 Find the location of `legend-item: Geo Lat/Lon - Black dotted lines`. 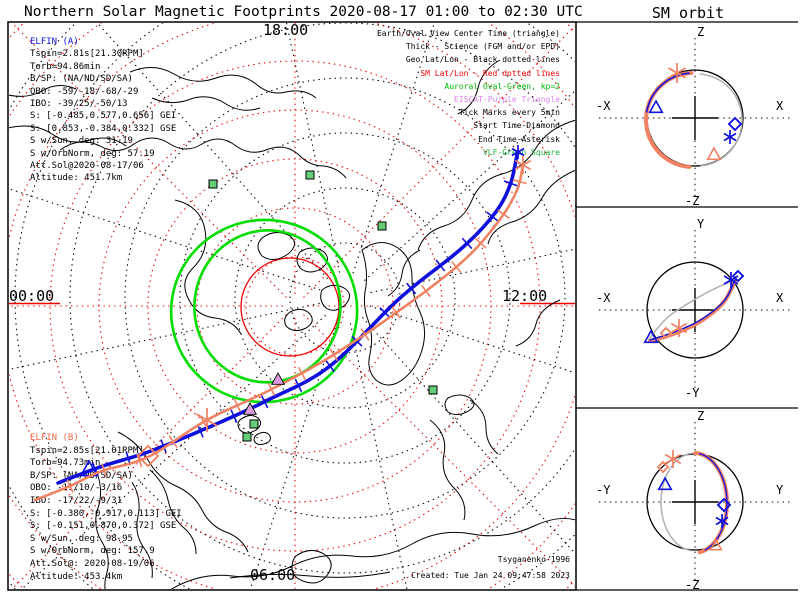

legend-item: Geo Lat/Lon - Black dotted lines is located at coordinates (482, 60).